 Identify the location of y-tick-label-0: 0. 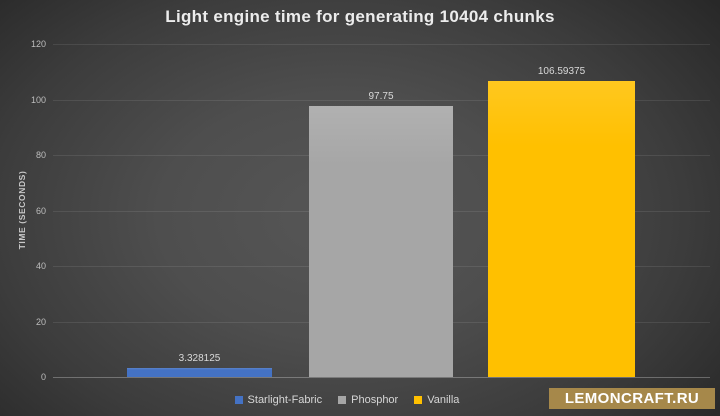
(43, 377).